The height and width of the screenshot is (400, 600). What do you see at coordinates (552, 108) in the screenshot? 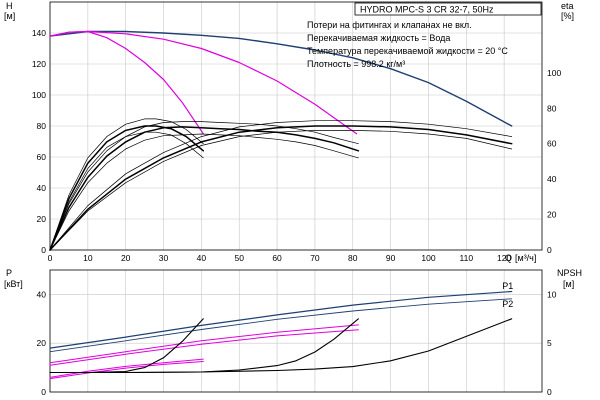
I see `y-tick-label-right: 80` at bounding box center [552, 108].